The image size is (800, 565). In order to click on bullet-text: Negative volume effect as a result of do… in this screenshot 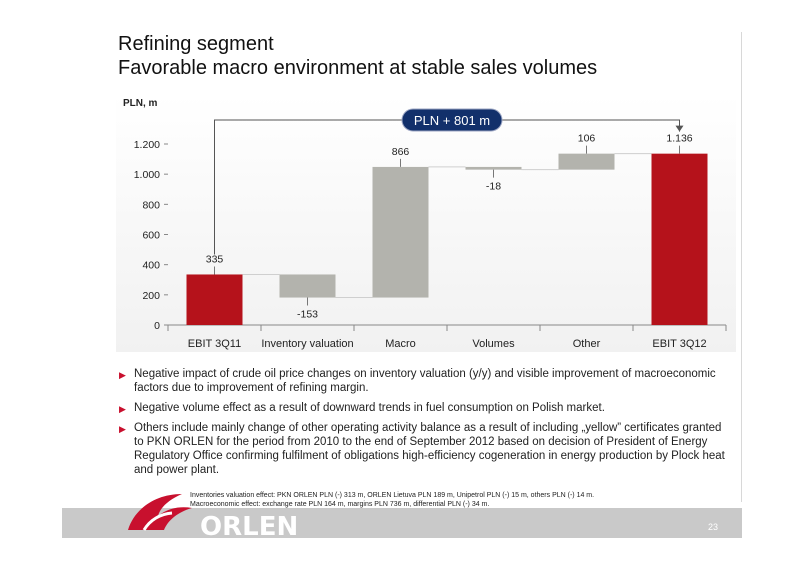, I will do `click(369, 408)`.